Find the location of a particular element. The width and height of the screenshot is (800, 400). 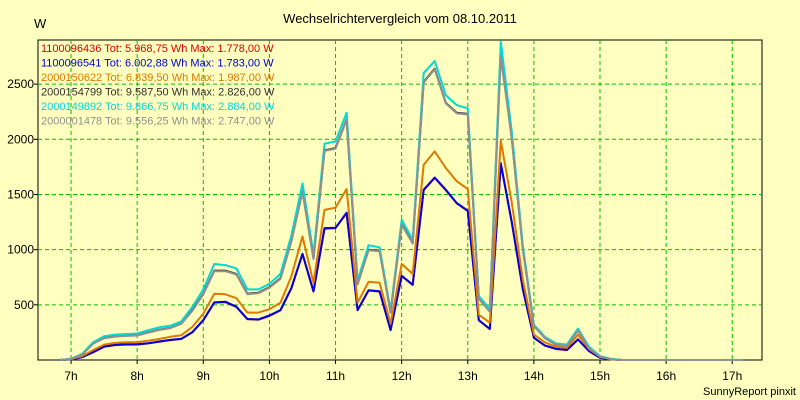

x-tick-label: 9h is located at coordinates (203, 376).